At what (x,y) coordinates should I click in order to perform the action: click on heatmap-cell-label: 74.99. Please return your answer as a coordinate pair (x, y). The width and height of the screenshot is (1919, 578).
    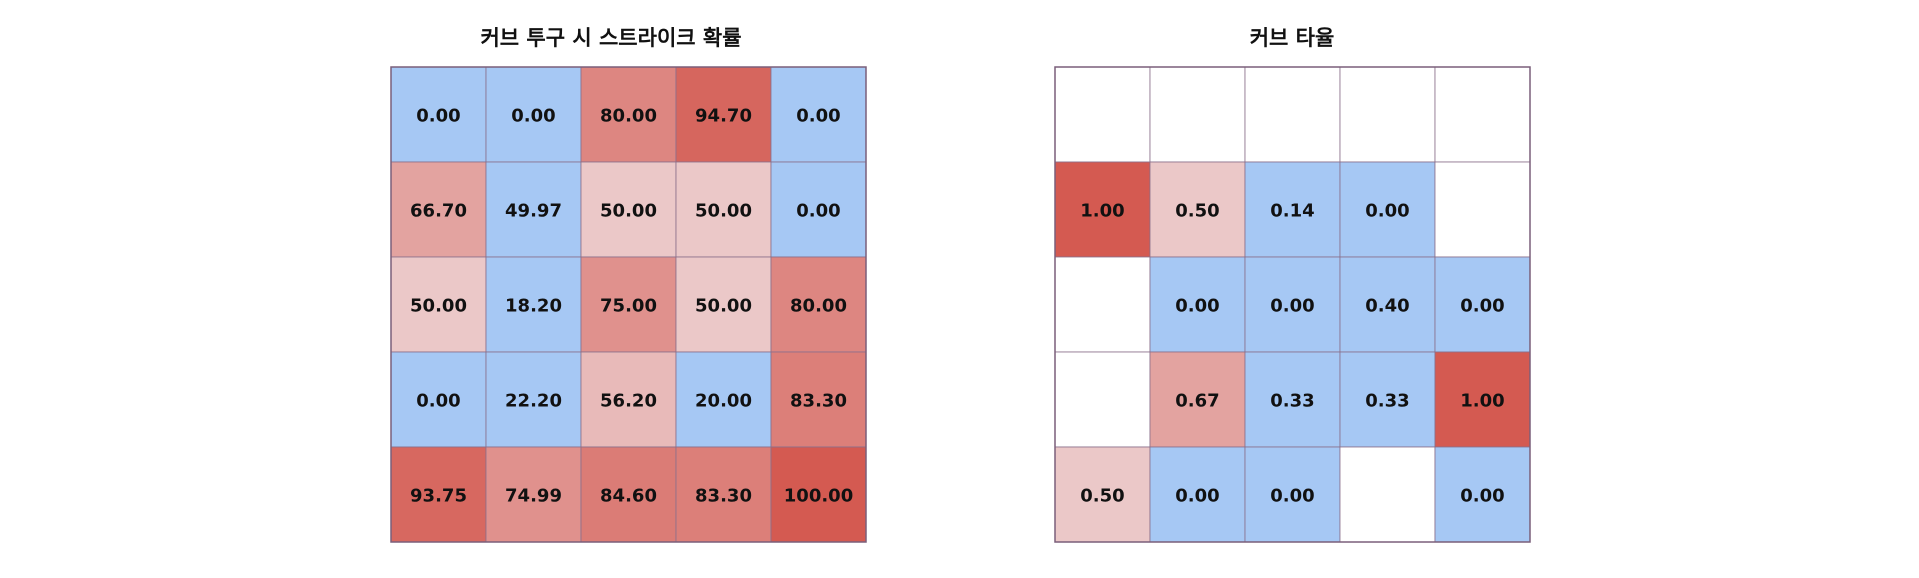
    Looking at the image, I should click on (533, 496).